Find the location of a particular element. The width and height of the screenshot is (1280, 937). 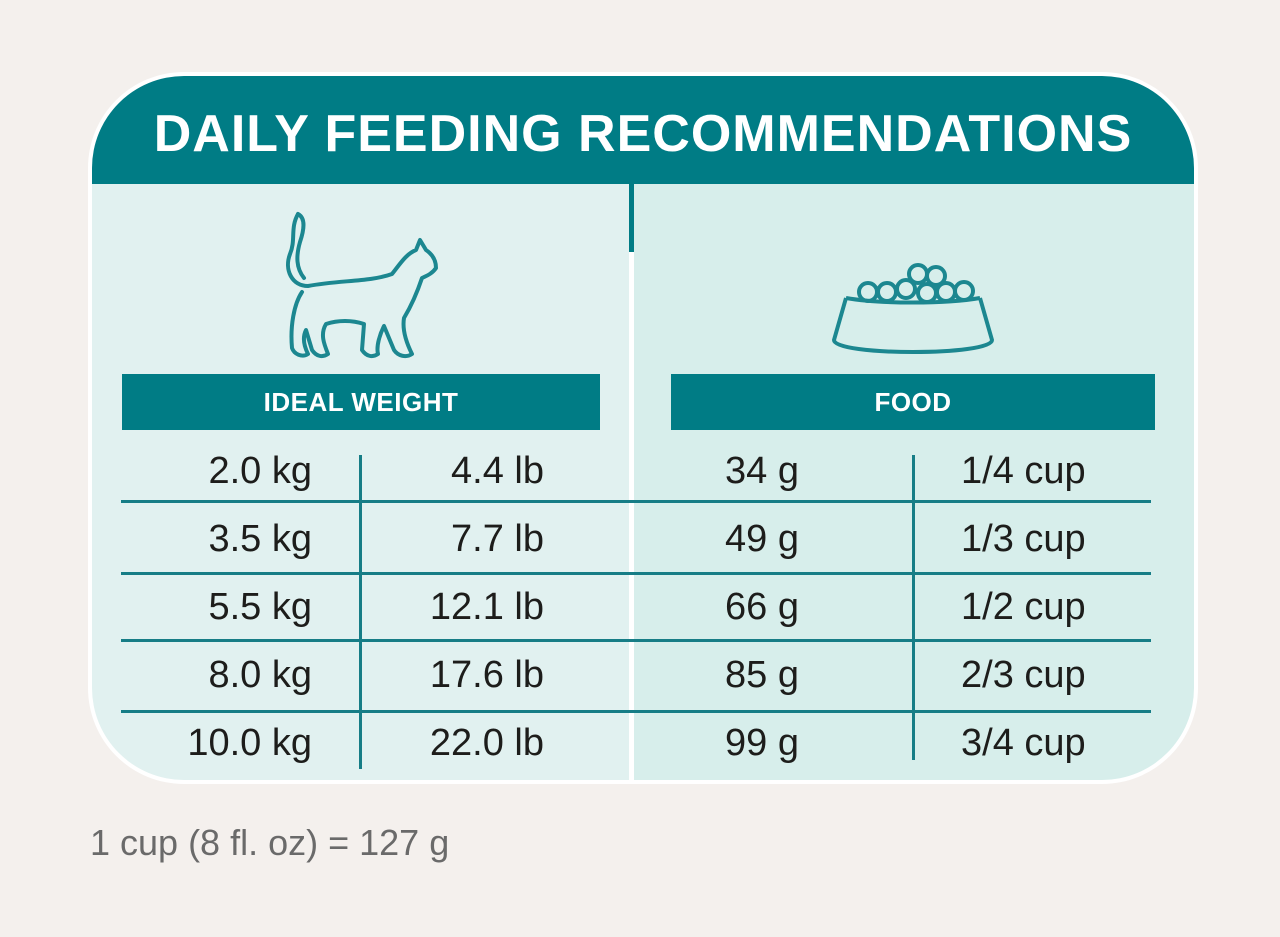

food-grams-cell: 99 g is located at coordinates (762, 743).